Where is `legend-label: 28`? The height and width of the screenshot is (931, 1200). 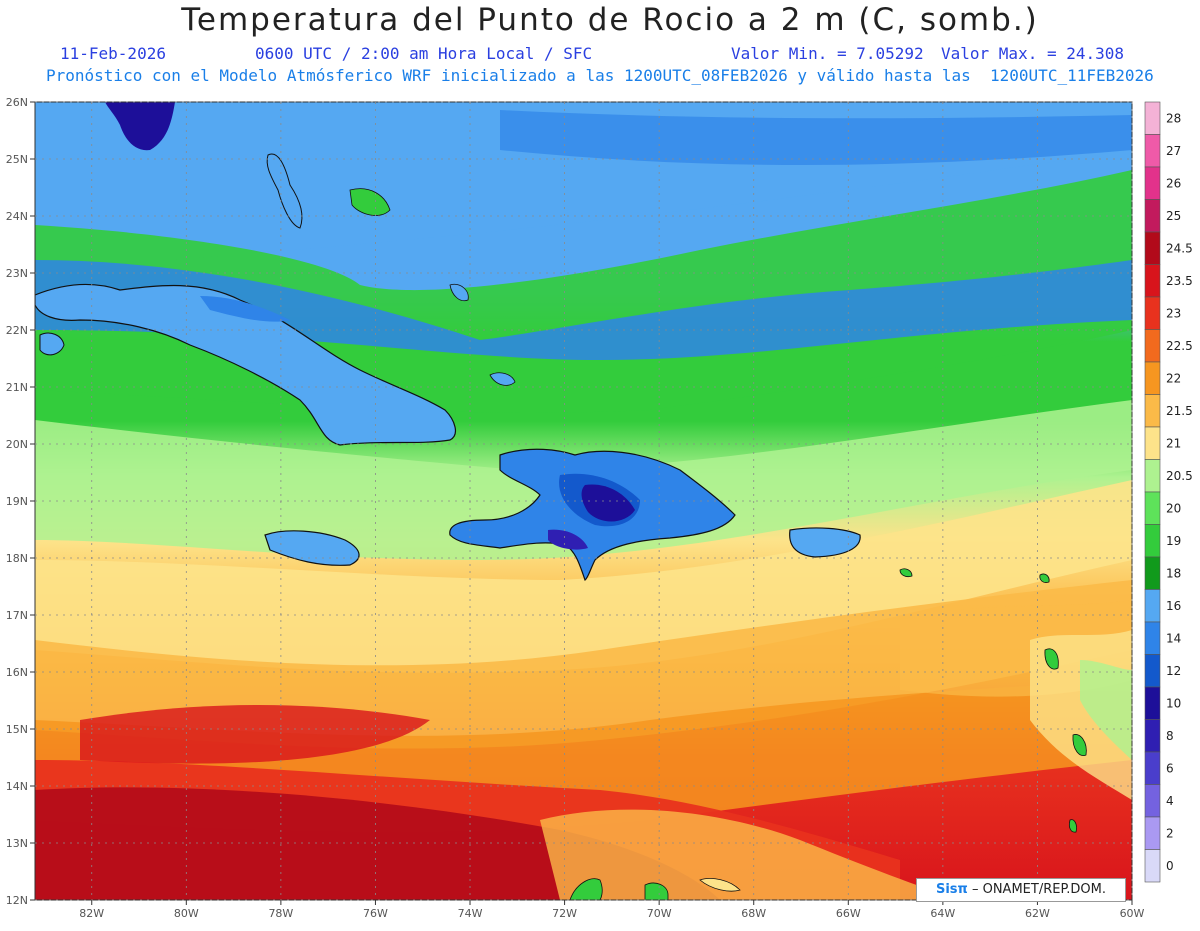
legend-label: 28 is located at coordinates (1173, 118).